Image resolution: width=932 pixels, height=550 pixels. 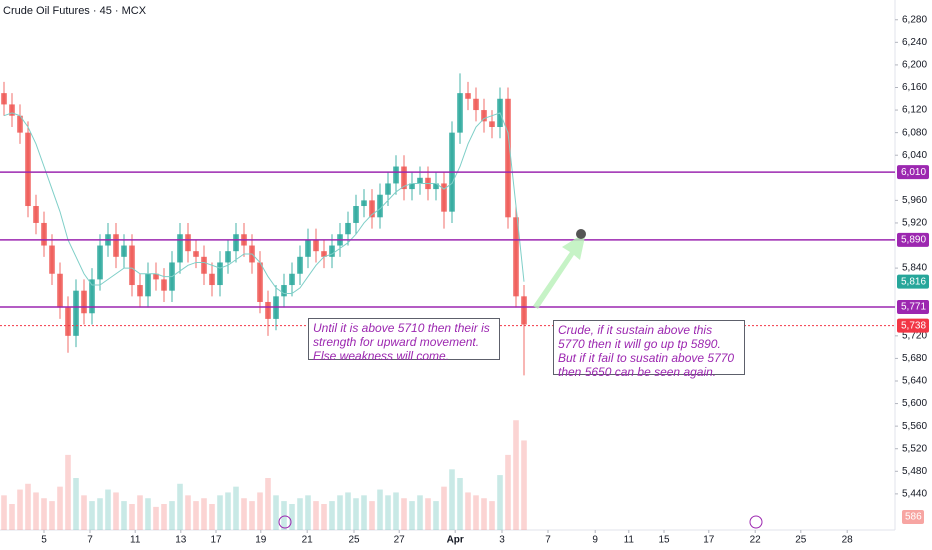 I want to click on volume-label: 586, so click(x=913, y=517).